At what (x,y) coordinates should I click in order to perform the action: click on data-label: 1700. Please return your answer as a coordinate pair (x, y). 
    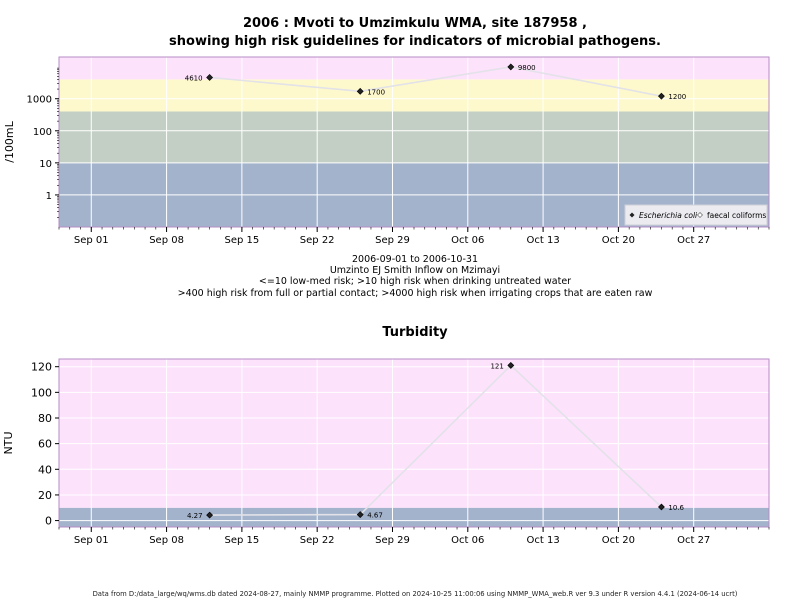
    Looking at the image, I should click on (376, 92).